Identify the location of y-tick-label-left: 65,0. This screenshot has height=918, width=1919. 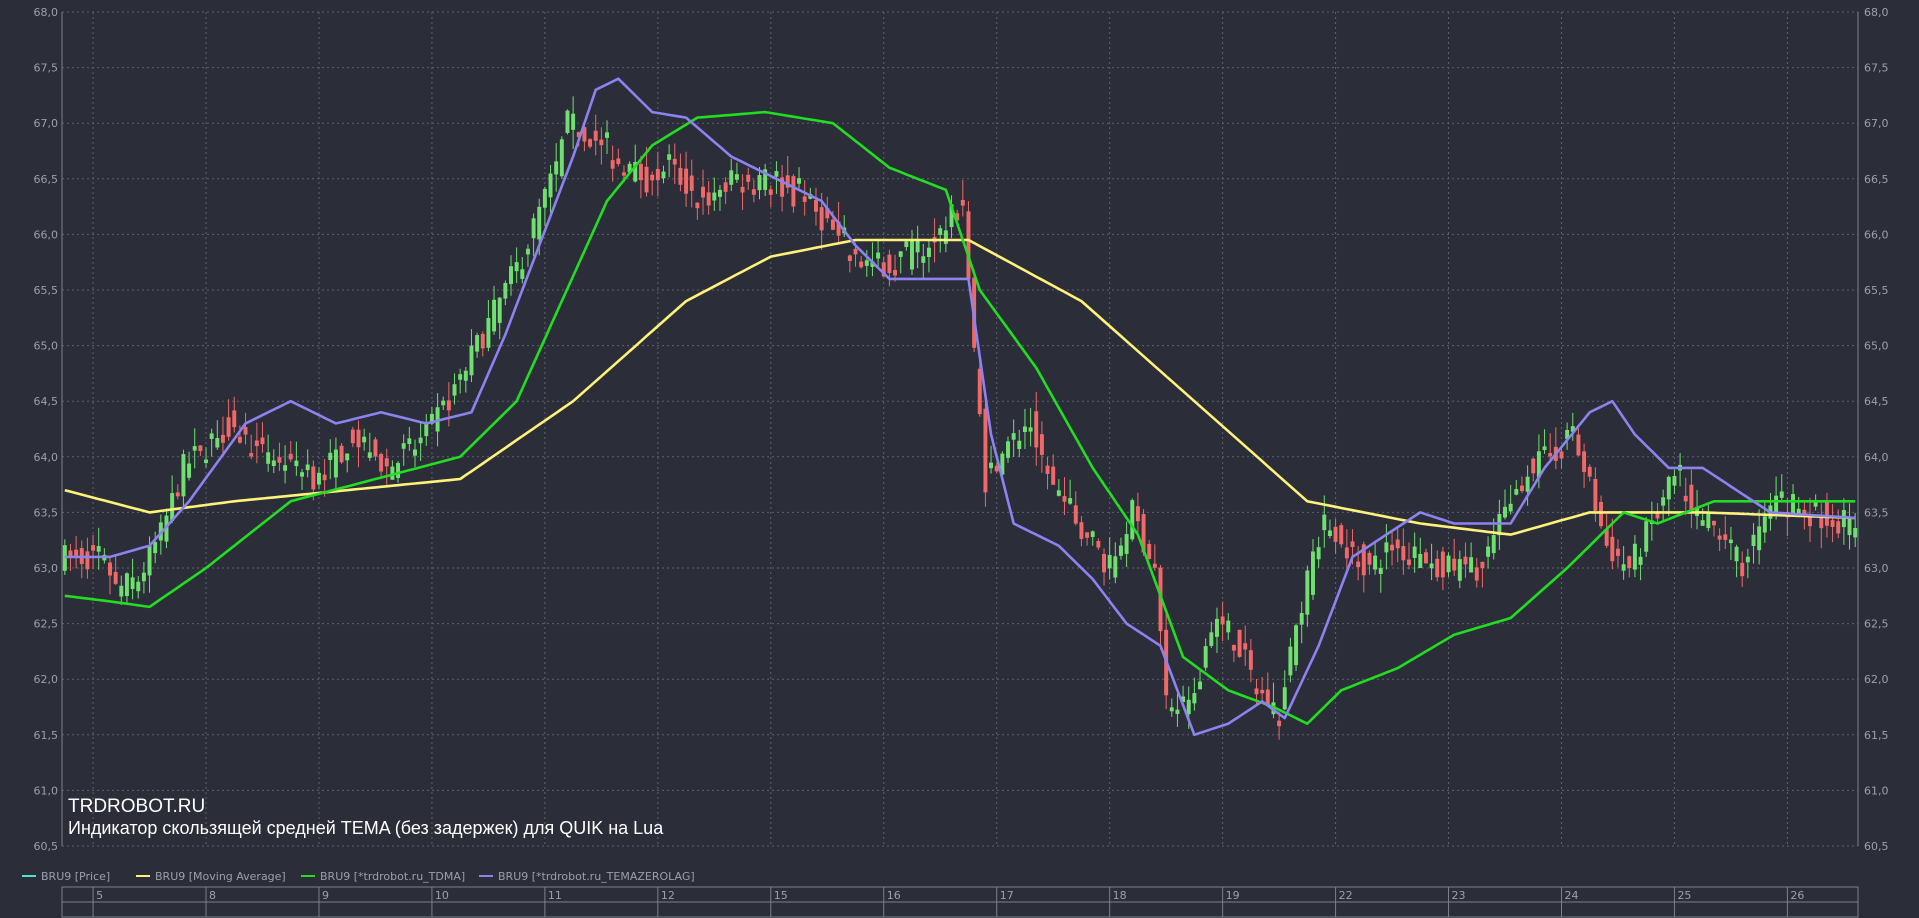
(46, 346).